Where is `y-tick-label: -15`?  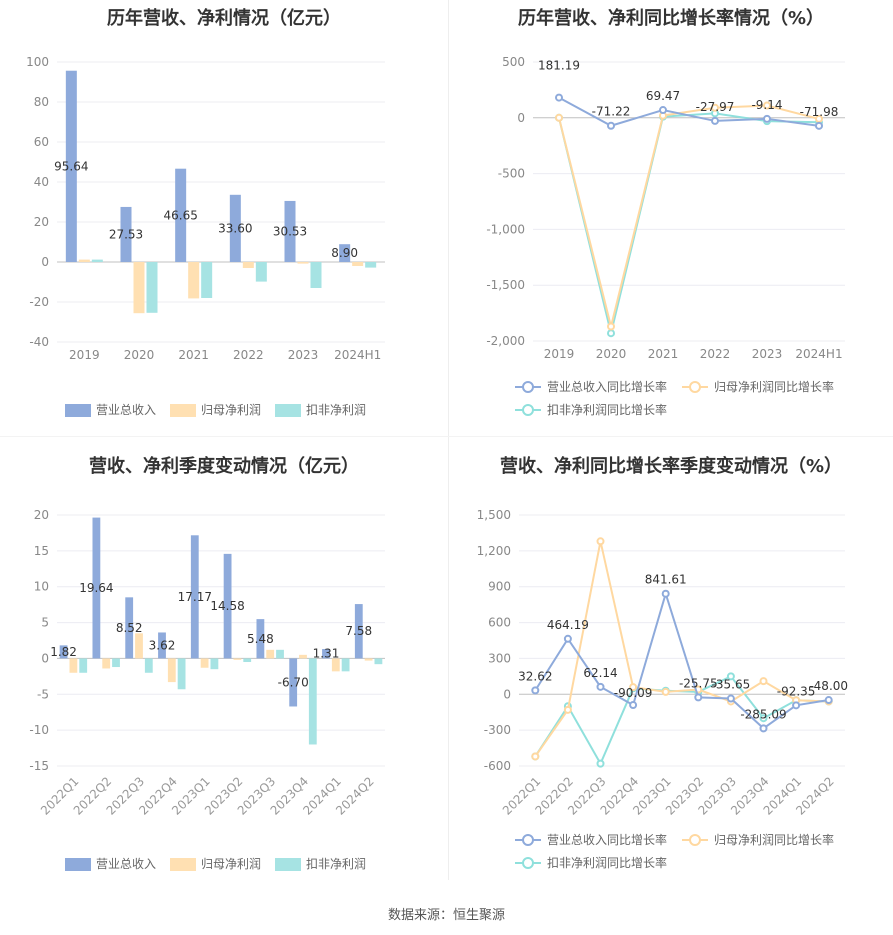
y-tick-label: -15 is located at coordinates (39, 766).